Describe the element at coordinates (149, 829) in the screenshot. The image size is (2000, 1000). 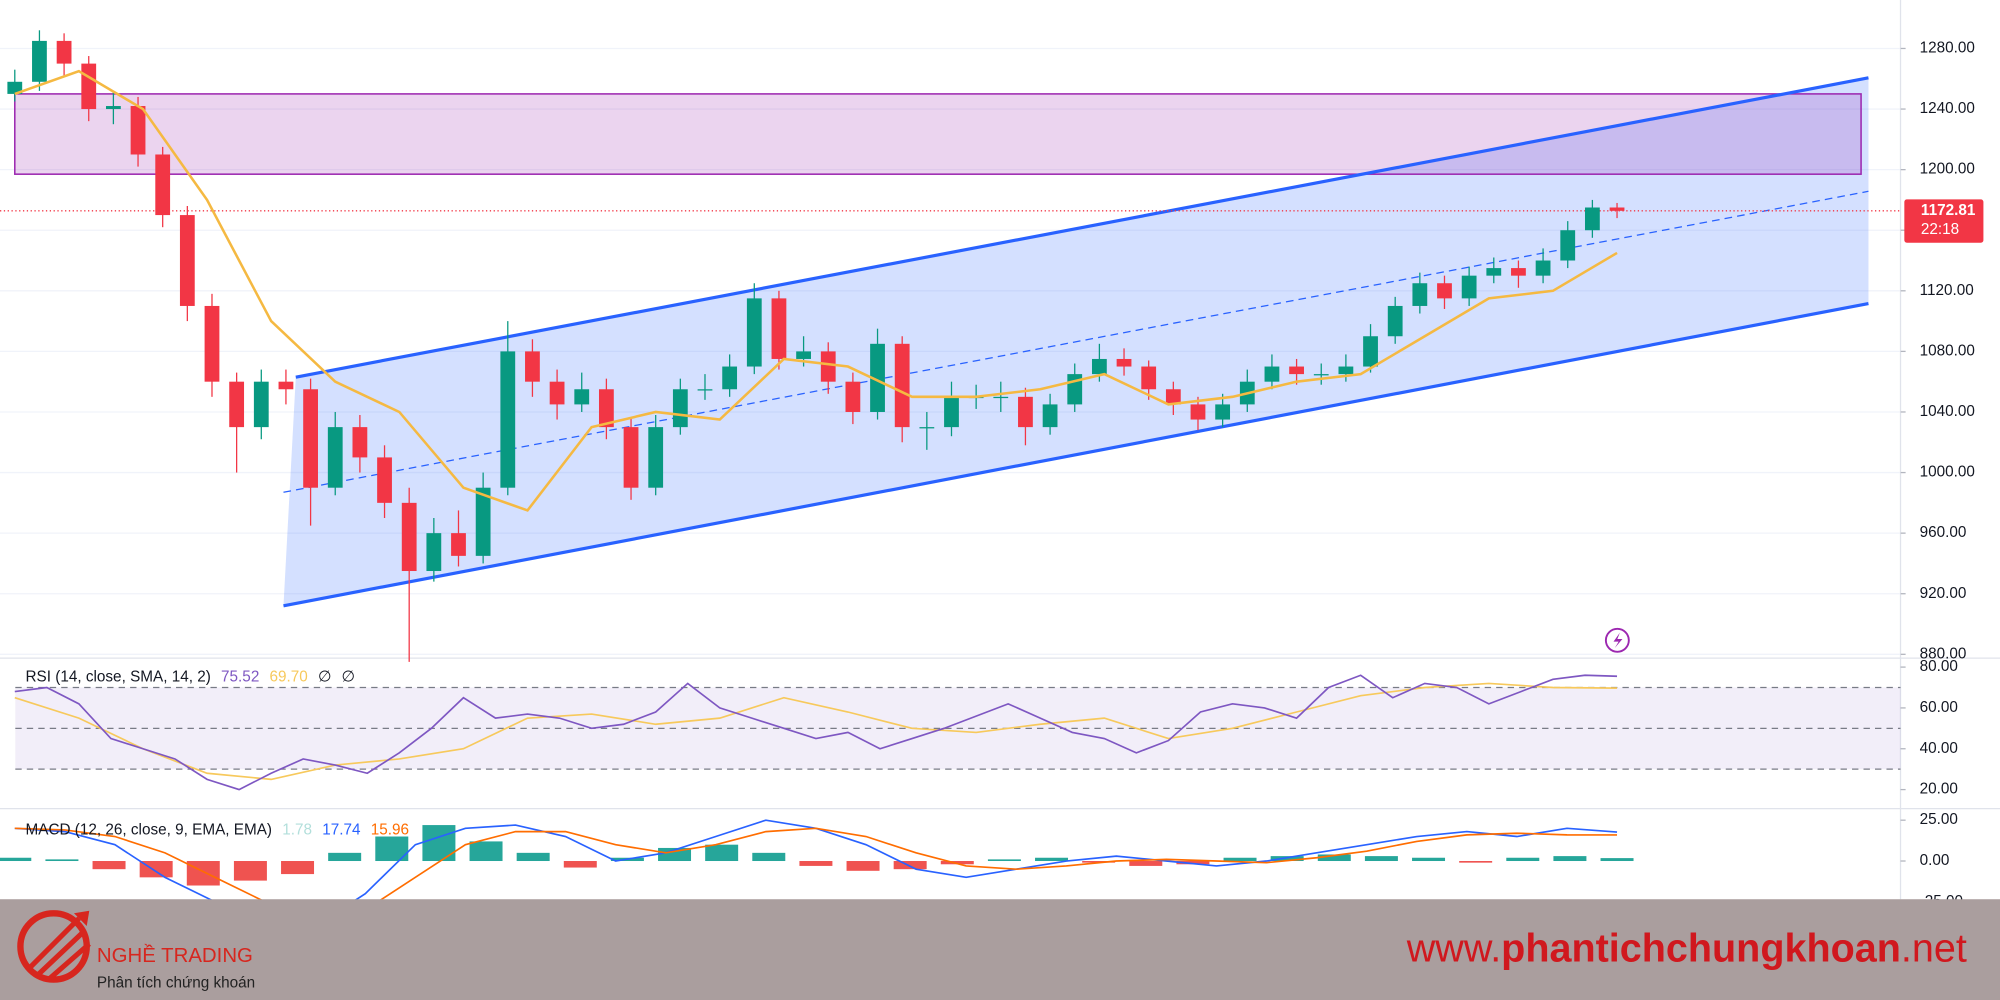
I see `legend-text: MACD (12, 26, close, 9, EMA, EMA)` at that location.